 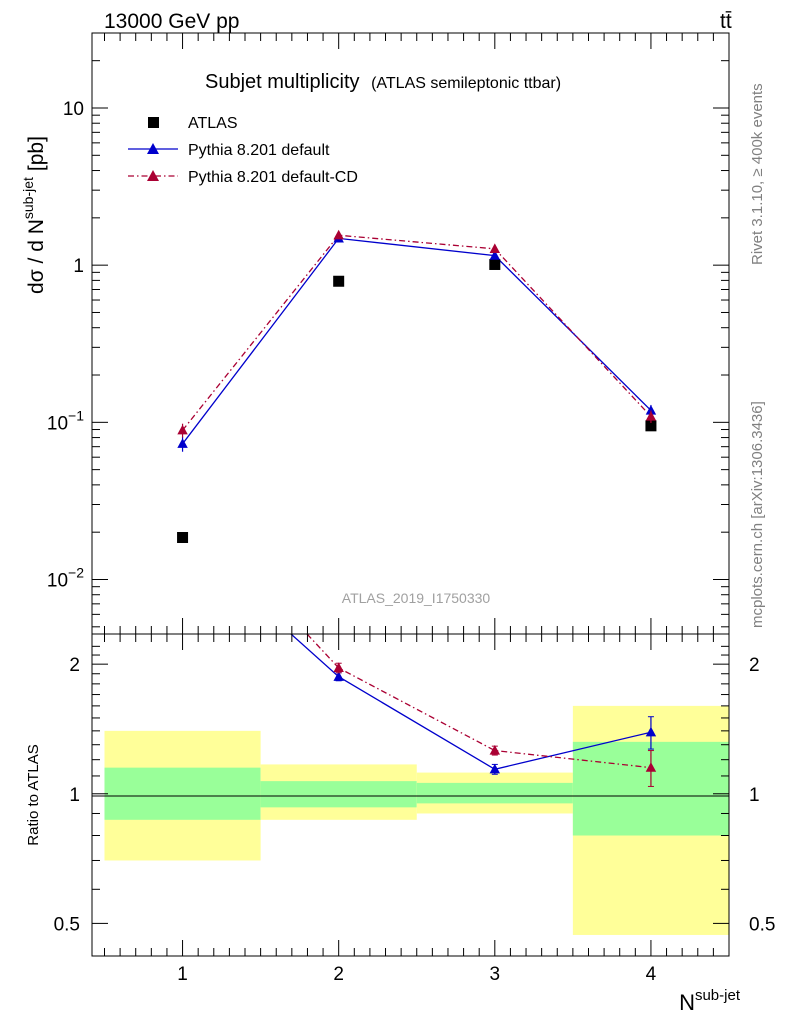 What do you see at coordinates (153, 148) in the screenshot?
I see `legend-pythia-default-marker` at bounding box center [153, 148].